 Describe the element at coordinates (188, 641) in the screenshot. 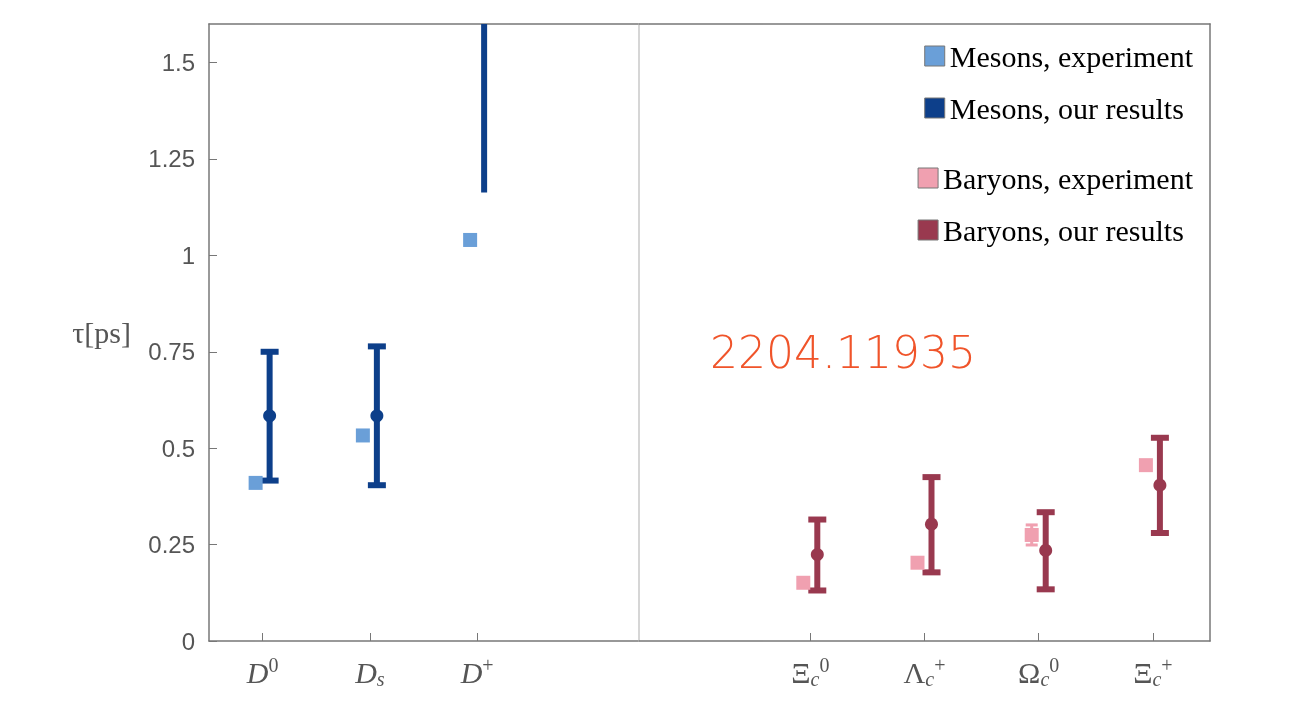

I see `y-tick-label: 0` at that location.